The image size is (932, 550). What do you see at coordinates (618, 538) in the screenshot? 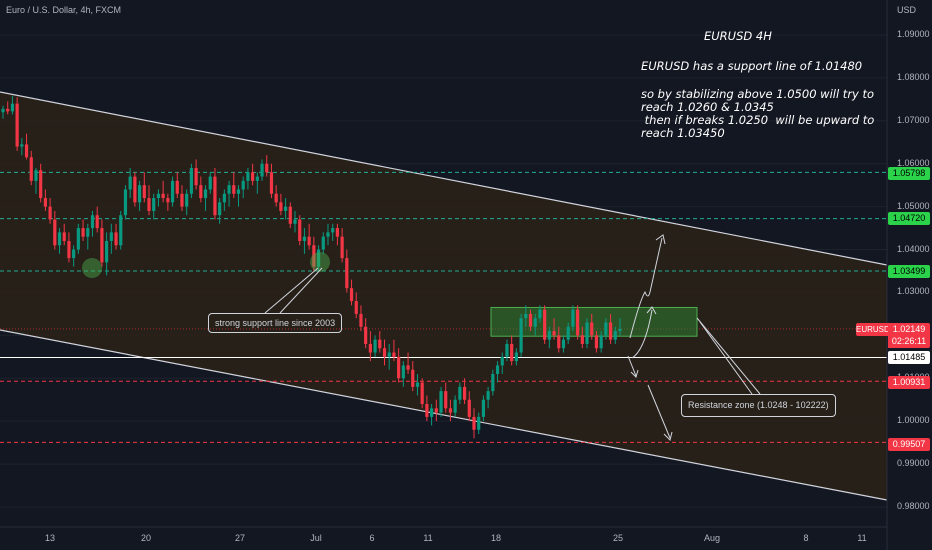
I see `time-tick-7: 25` at bounding box center [618, 538].